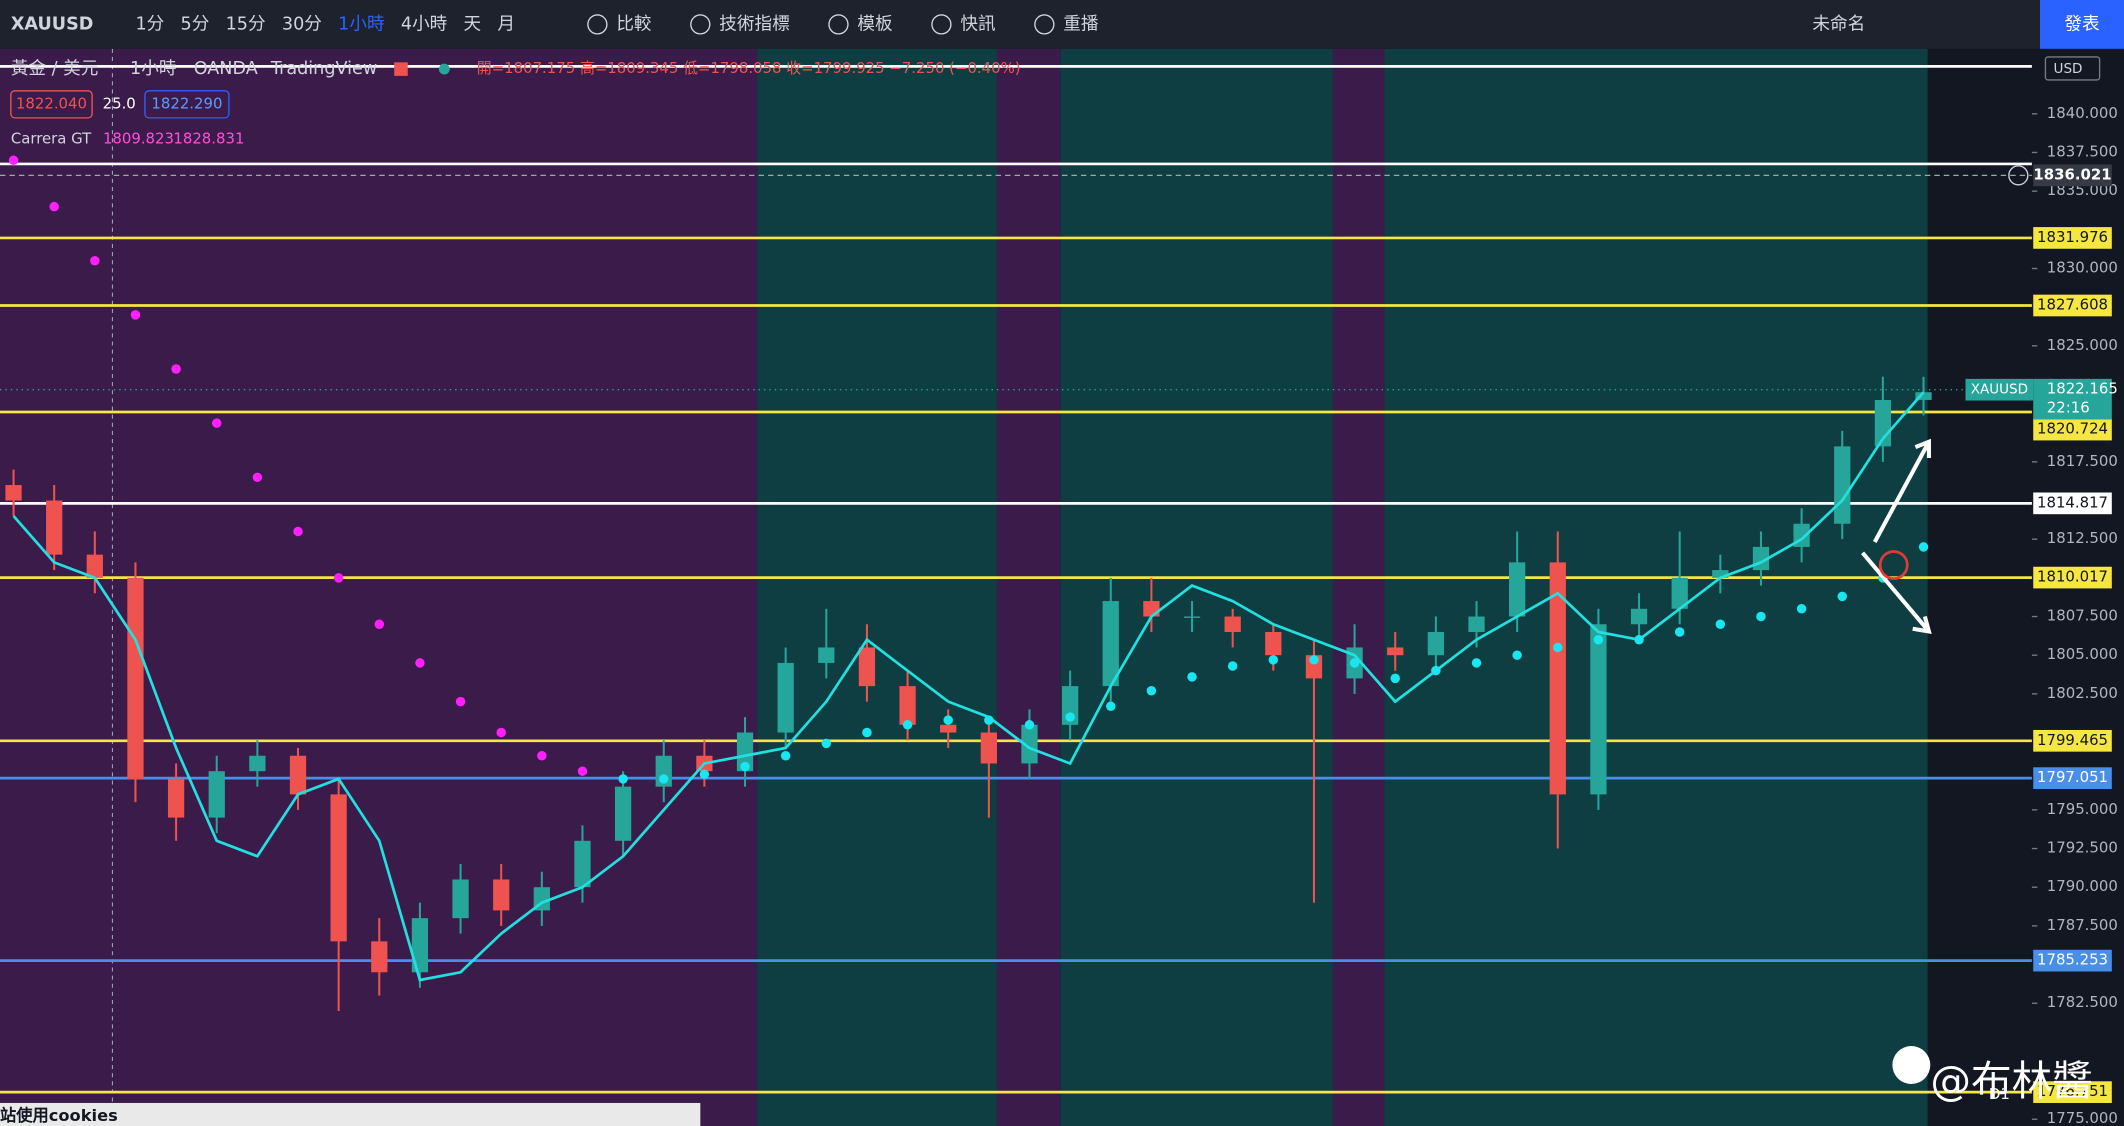  What do you see at coordinates (2072, 502) in the screenshot?
I see `level-label: 1814.817` at bounding box center [2072, 502].